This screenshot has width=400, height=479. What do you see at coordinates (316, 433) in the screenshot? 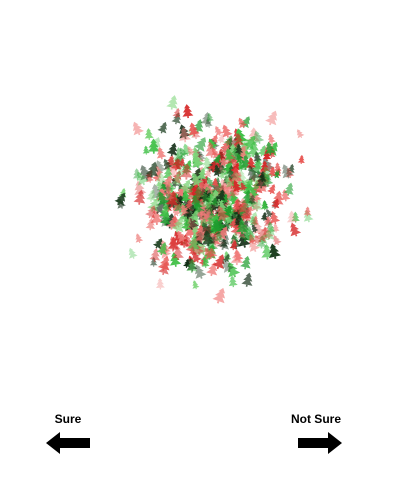
I see `not-sure-choice-button: Not Sure` at bounding box center [316, 433].